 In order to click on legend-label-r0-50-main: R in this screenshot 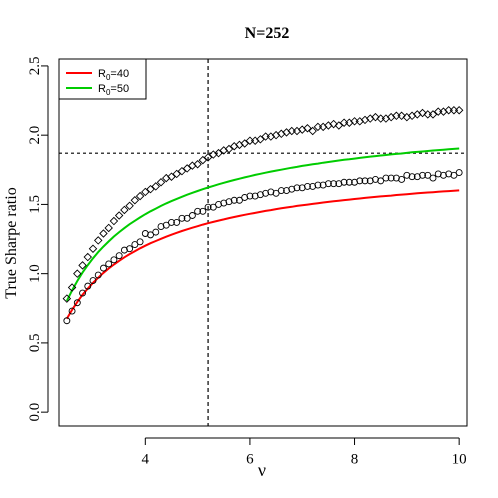, I will do `click(102, 89)`.